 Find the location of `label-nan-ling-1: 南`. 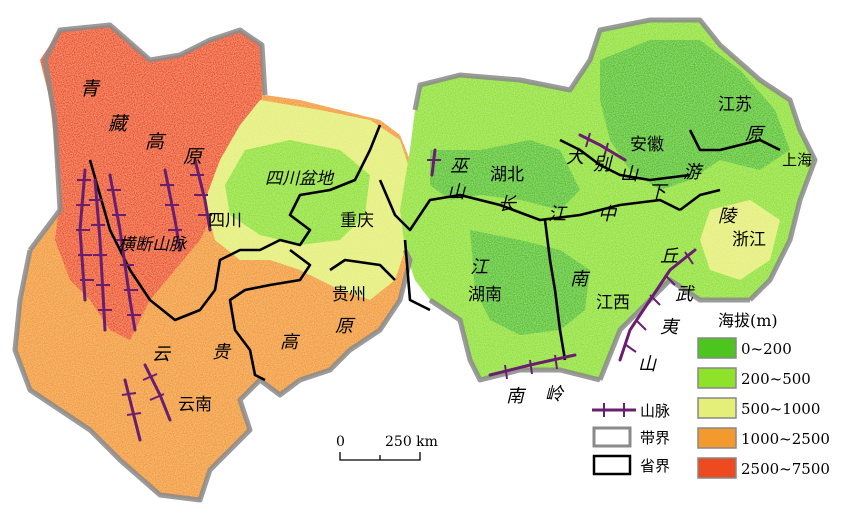

label-nan-ling-1: 南 is located at coordinates (516, 396).